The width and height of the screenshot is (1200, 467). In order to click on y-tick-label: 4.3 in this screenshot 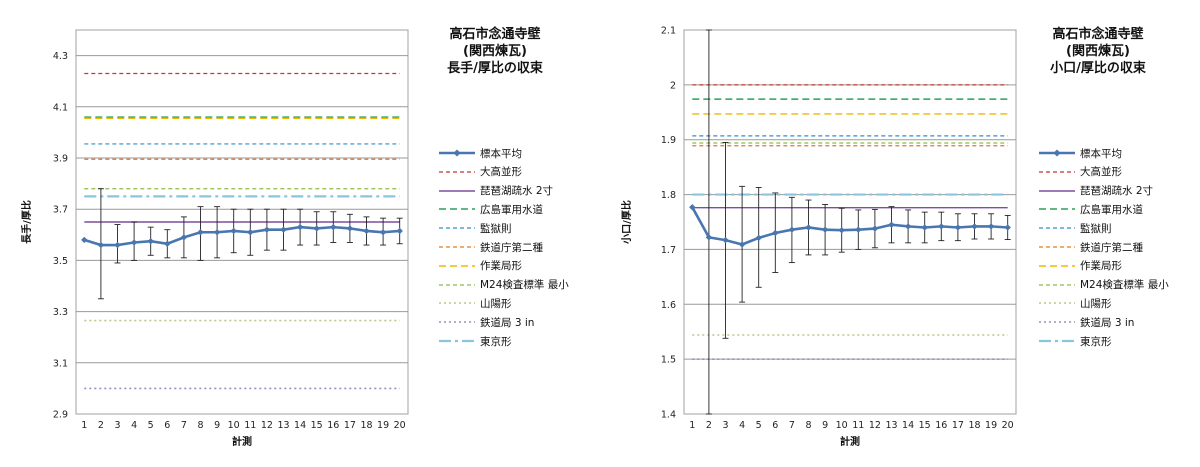, I will do `click(60, 56)`.